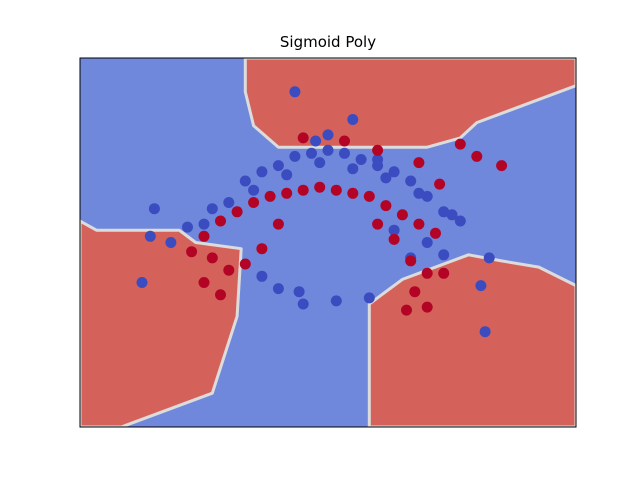 The height and width of the screenshot is (480, 640). Describe the element at coordinates (328, 42) in the screenshot. I see `chart-title: Sigmoid Poly` at that location.